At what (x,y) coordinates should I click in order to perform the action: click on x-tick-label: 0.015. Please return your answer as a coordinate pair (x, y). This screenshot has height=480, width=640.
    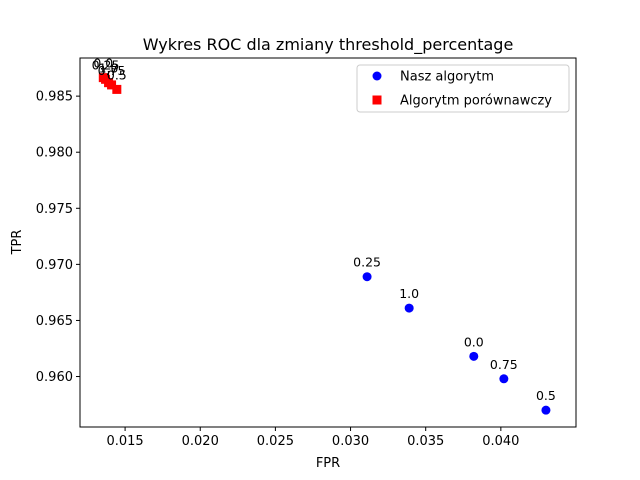
    Looking at the image, I should click on (124, 441).